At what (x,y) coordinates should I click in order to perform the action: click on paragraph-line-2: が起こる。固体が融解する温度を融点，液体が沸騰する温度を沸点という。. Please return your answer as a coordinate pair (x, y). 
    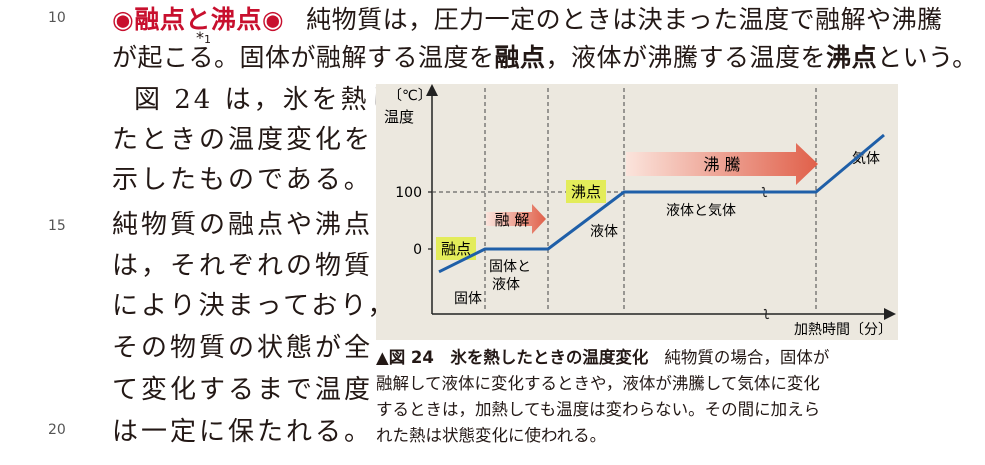
    Looking at the image, I should click on (545, 58).